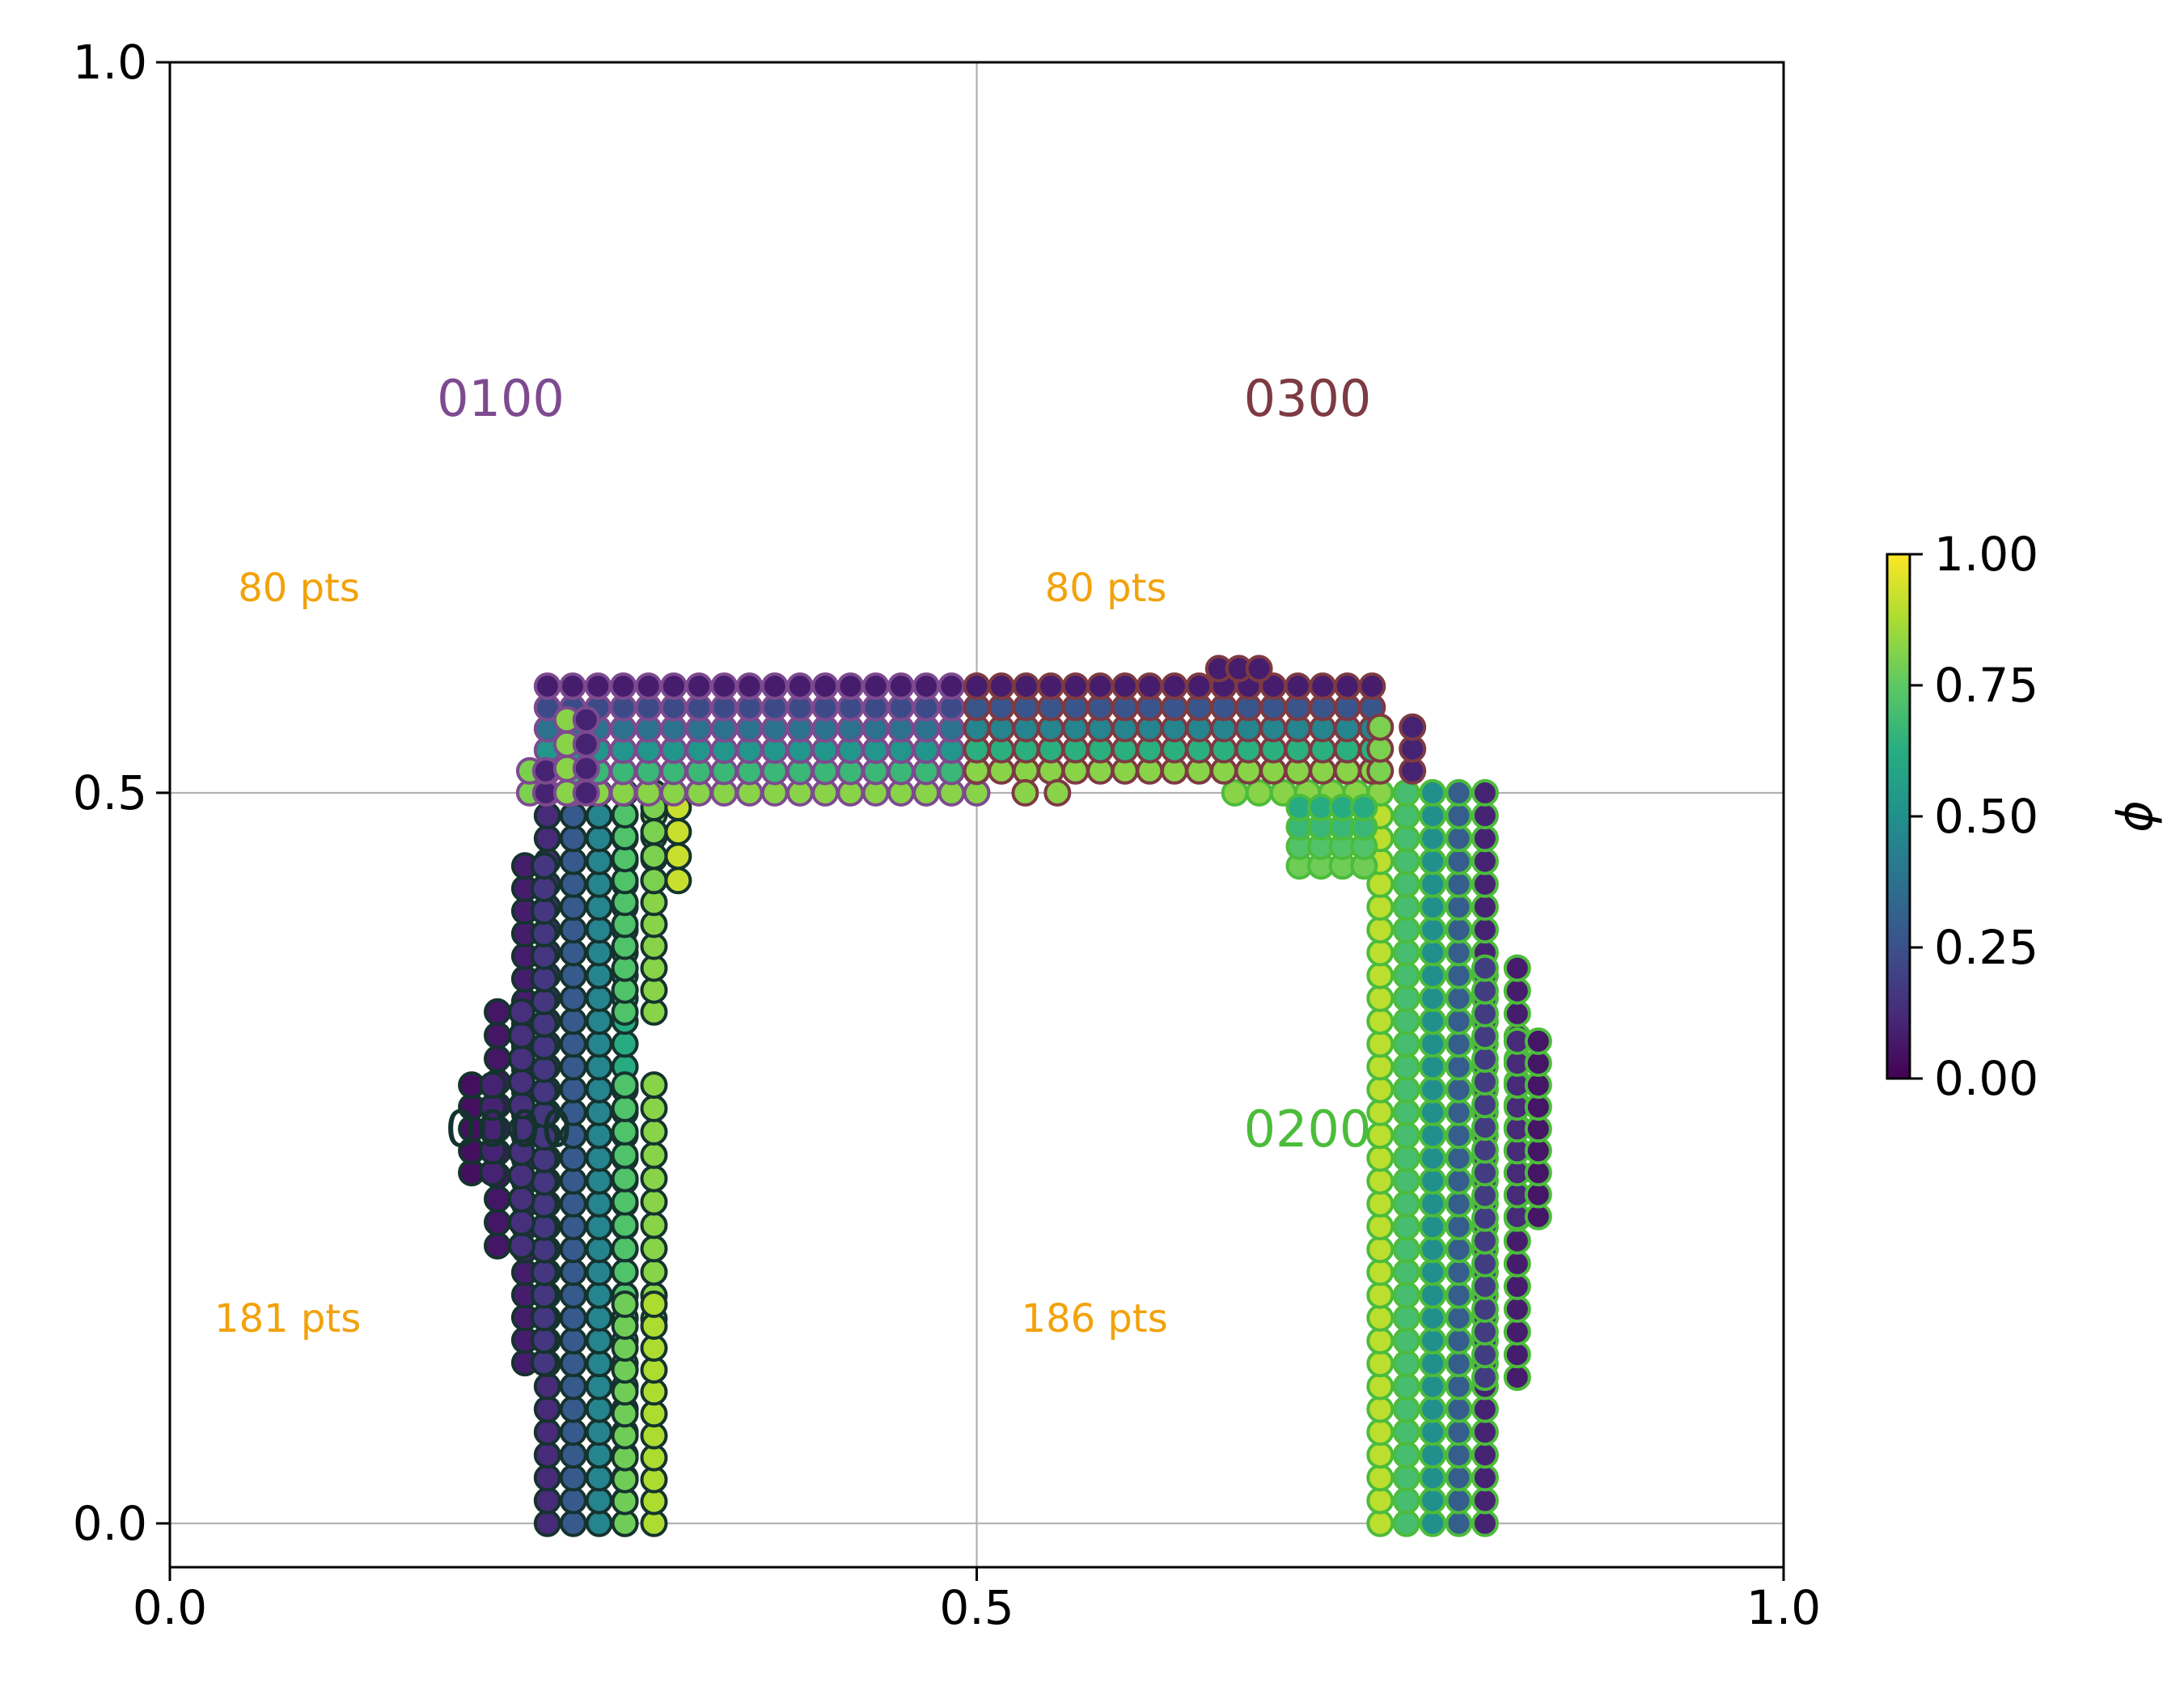  What do you see at coordinates (977, 1607) in the screenshot?
I see `x-tick-label: 0.5` at bounding box center [977, 1607].